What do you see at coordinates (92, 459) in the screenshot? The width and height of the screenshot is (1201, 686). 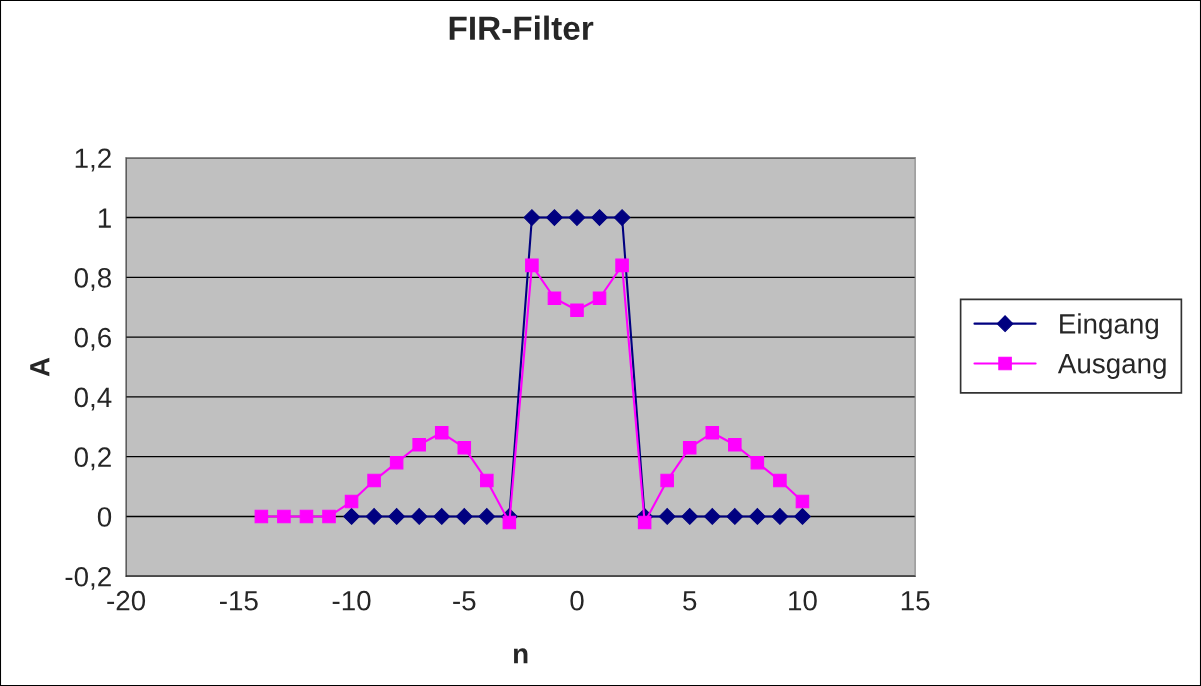 I see `y-tick-label: 0,2` at bounding box center [92, 459].